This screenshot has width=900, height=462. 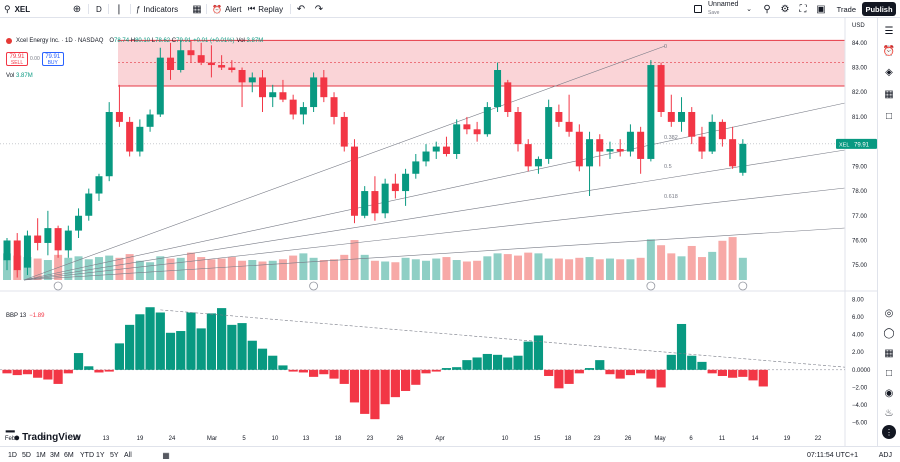 I want to click on chat-bubble-icon: □, so click(x=889, y=116).